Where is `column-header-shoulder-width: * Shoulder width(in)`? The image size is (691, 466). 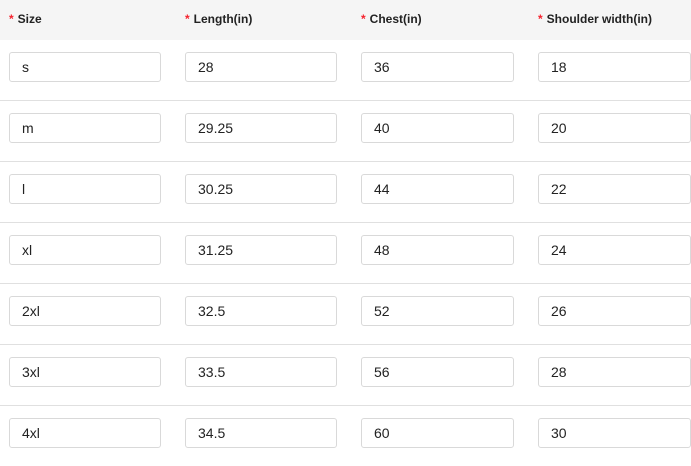
column-header-shoulder-width: * Shoulder width(in) is located at coordinates (614, 20).